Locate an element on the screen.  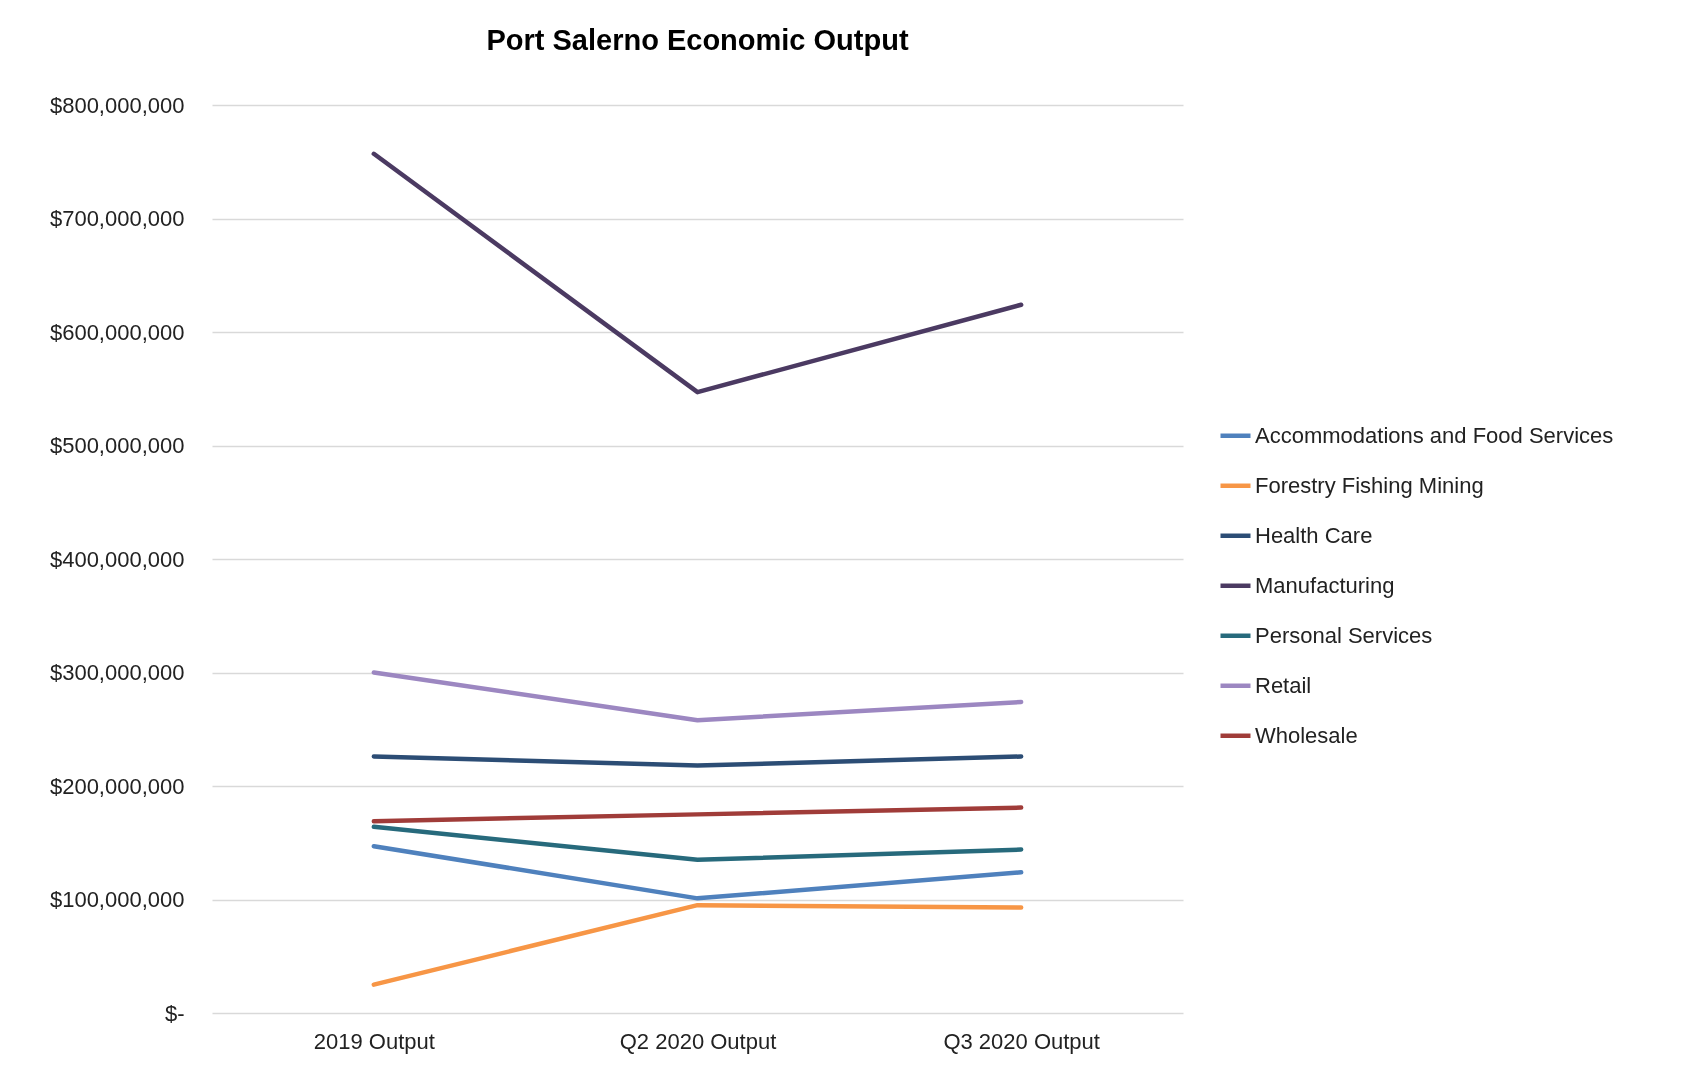
y-tick-label: $500,000,000 is located at coordinates (117, 445).